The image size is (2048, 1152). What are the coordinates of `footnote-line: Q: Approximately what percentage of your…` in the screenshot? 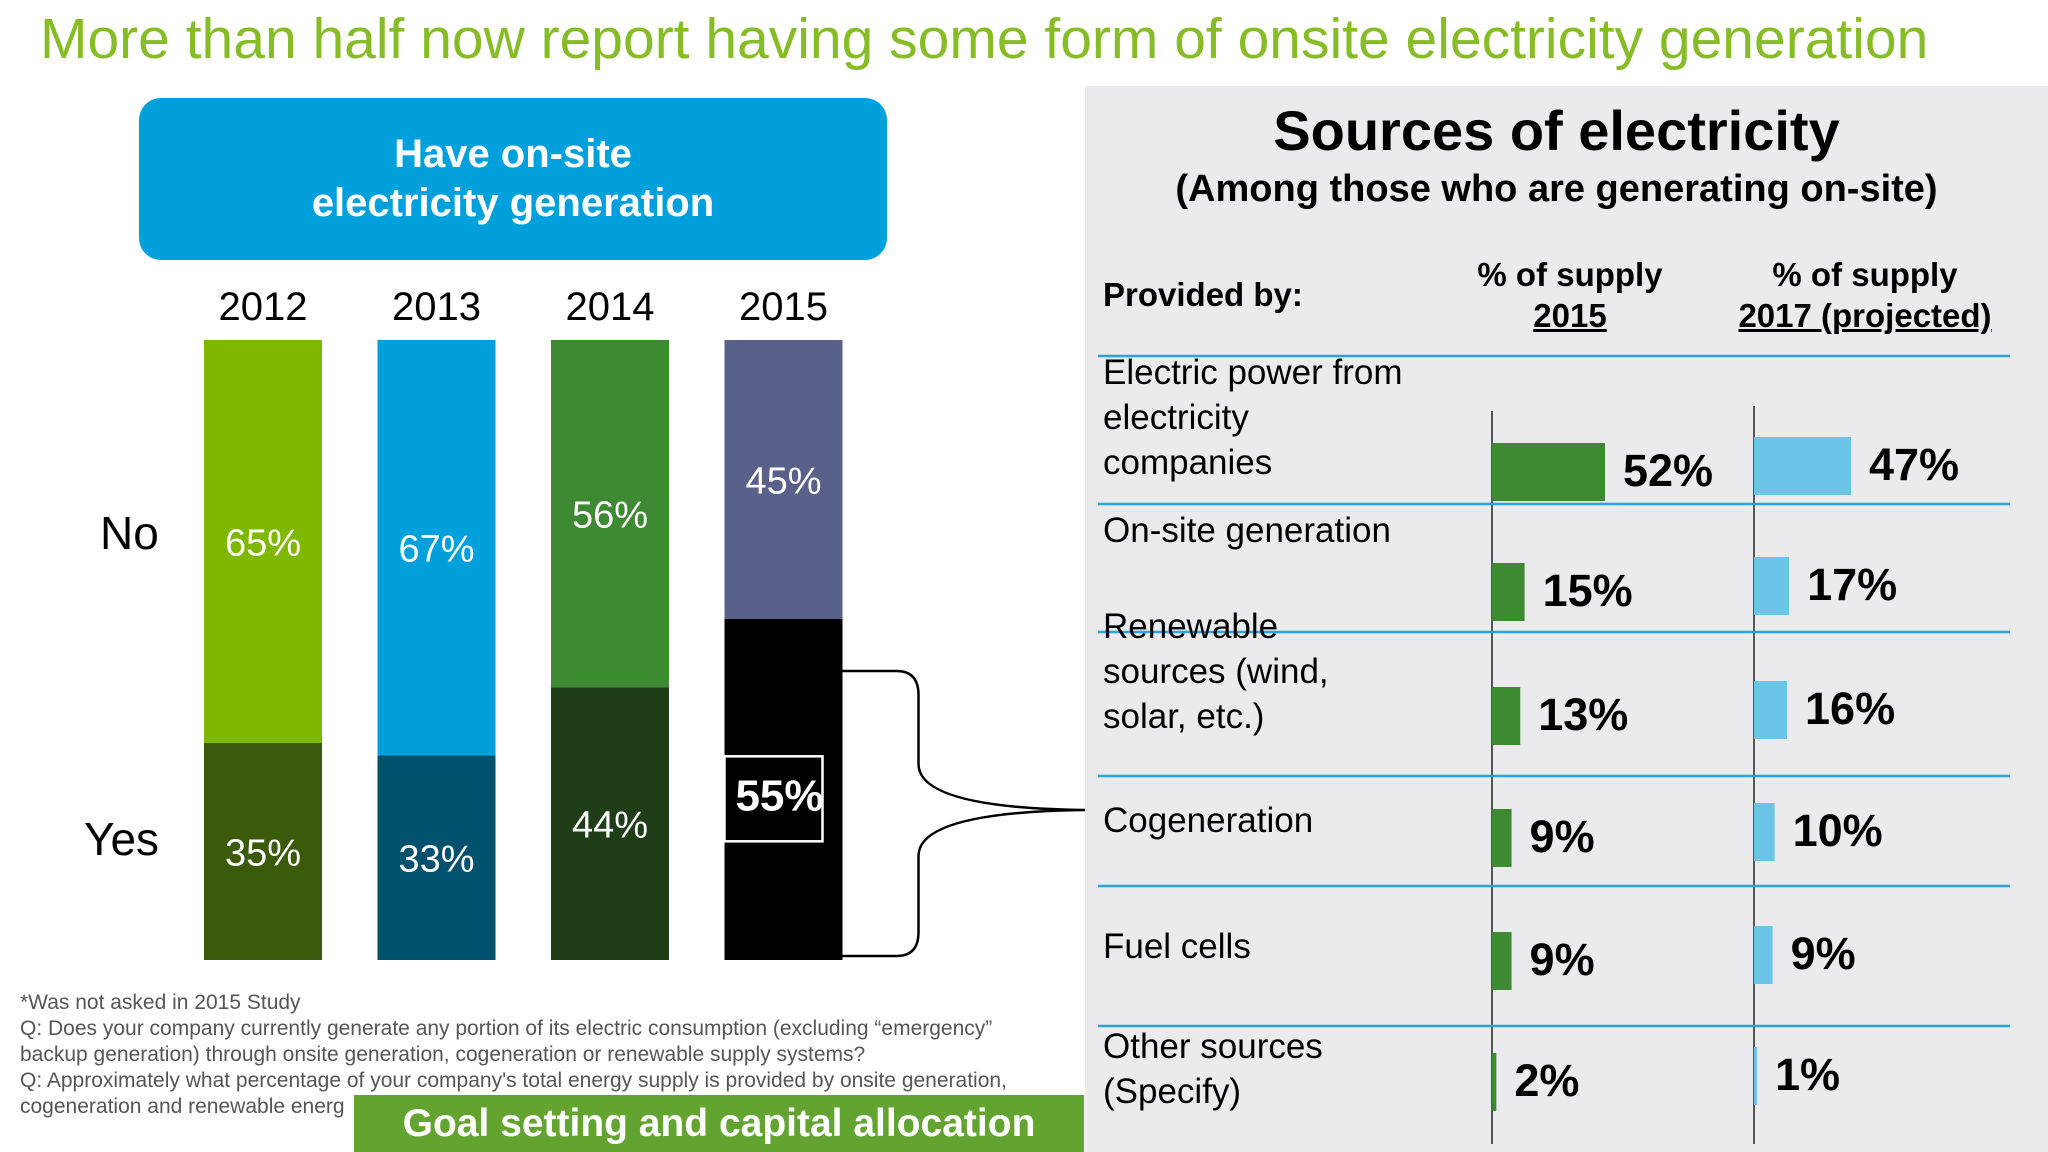 It's located at (513, 1080).